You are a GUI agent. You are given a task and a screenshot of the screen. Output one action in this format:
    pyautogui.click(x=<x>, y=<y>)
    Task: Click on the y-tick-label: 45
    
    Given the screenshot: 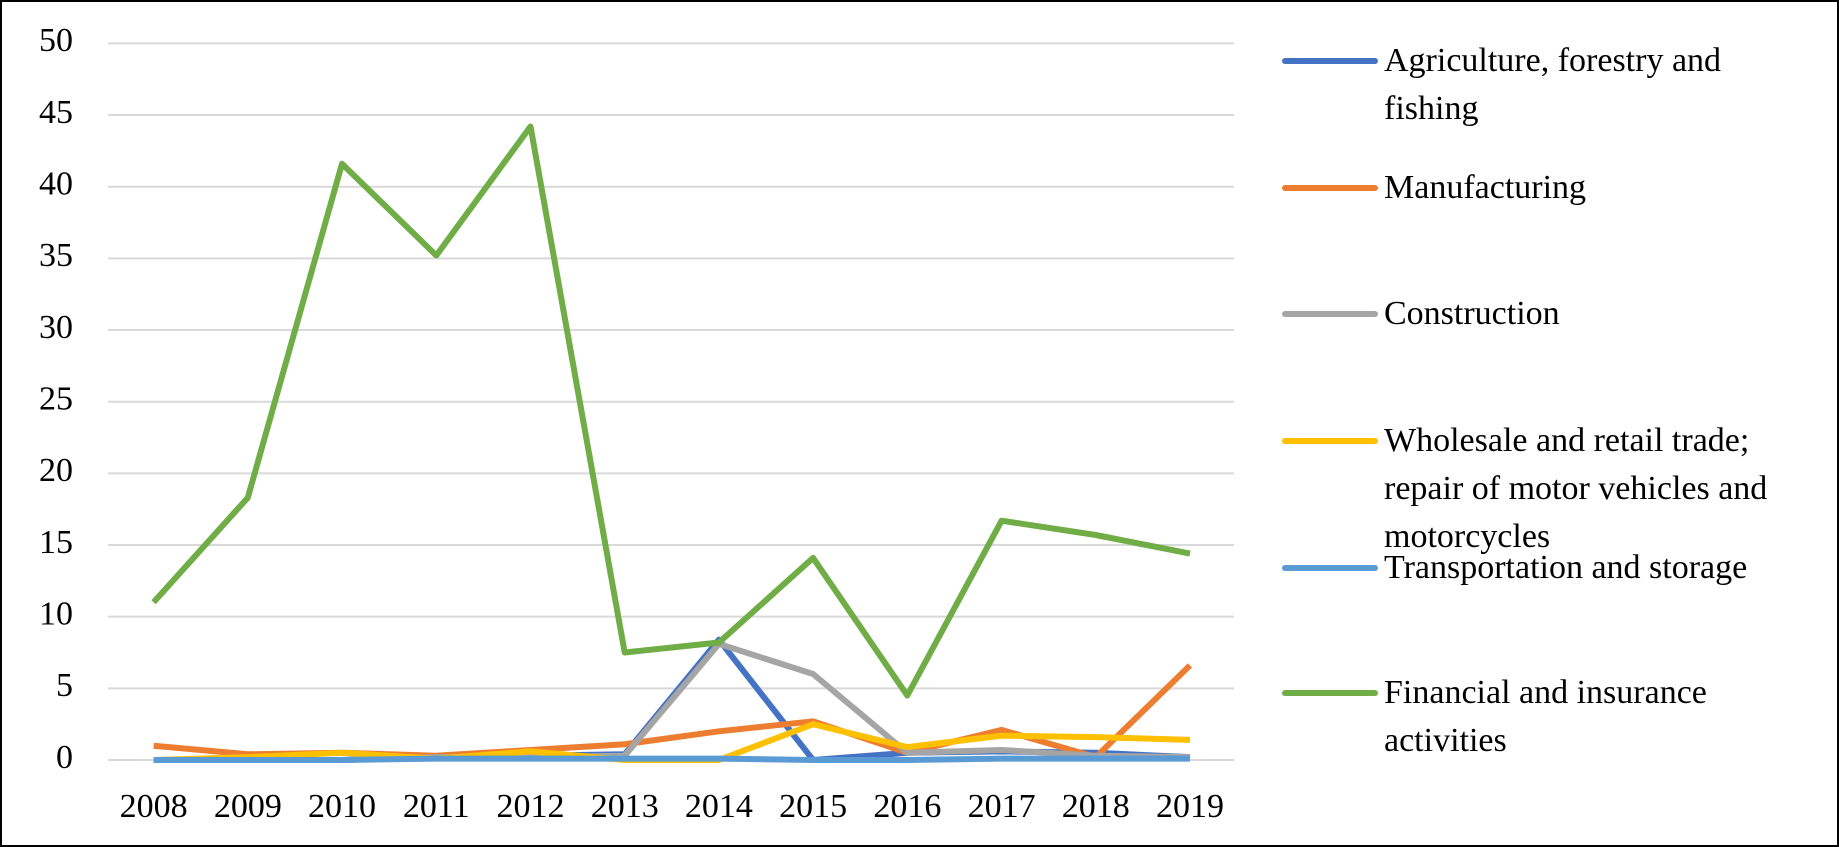 What is the action you would take?
    pyautogui.click(x=56, y=112)
    